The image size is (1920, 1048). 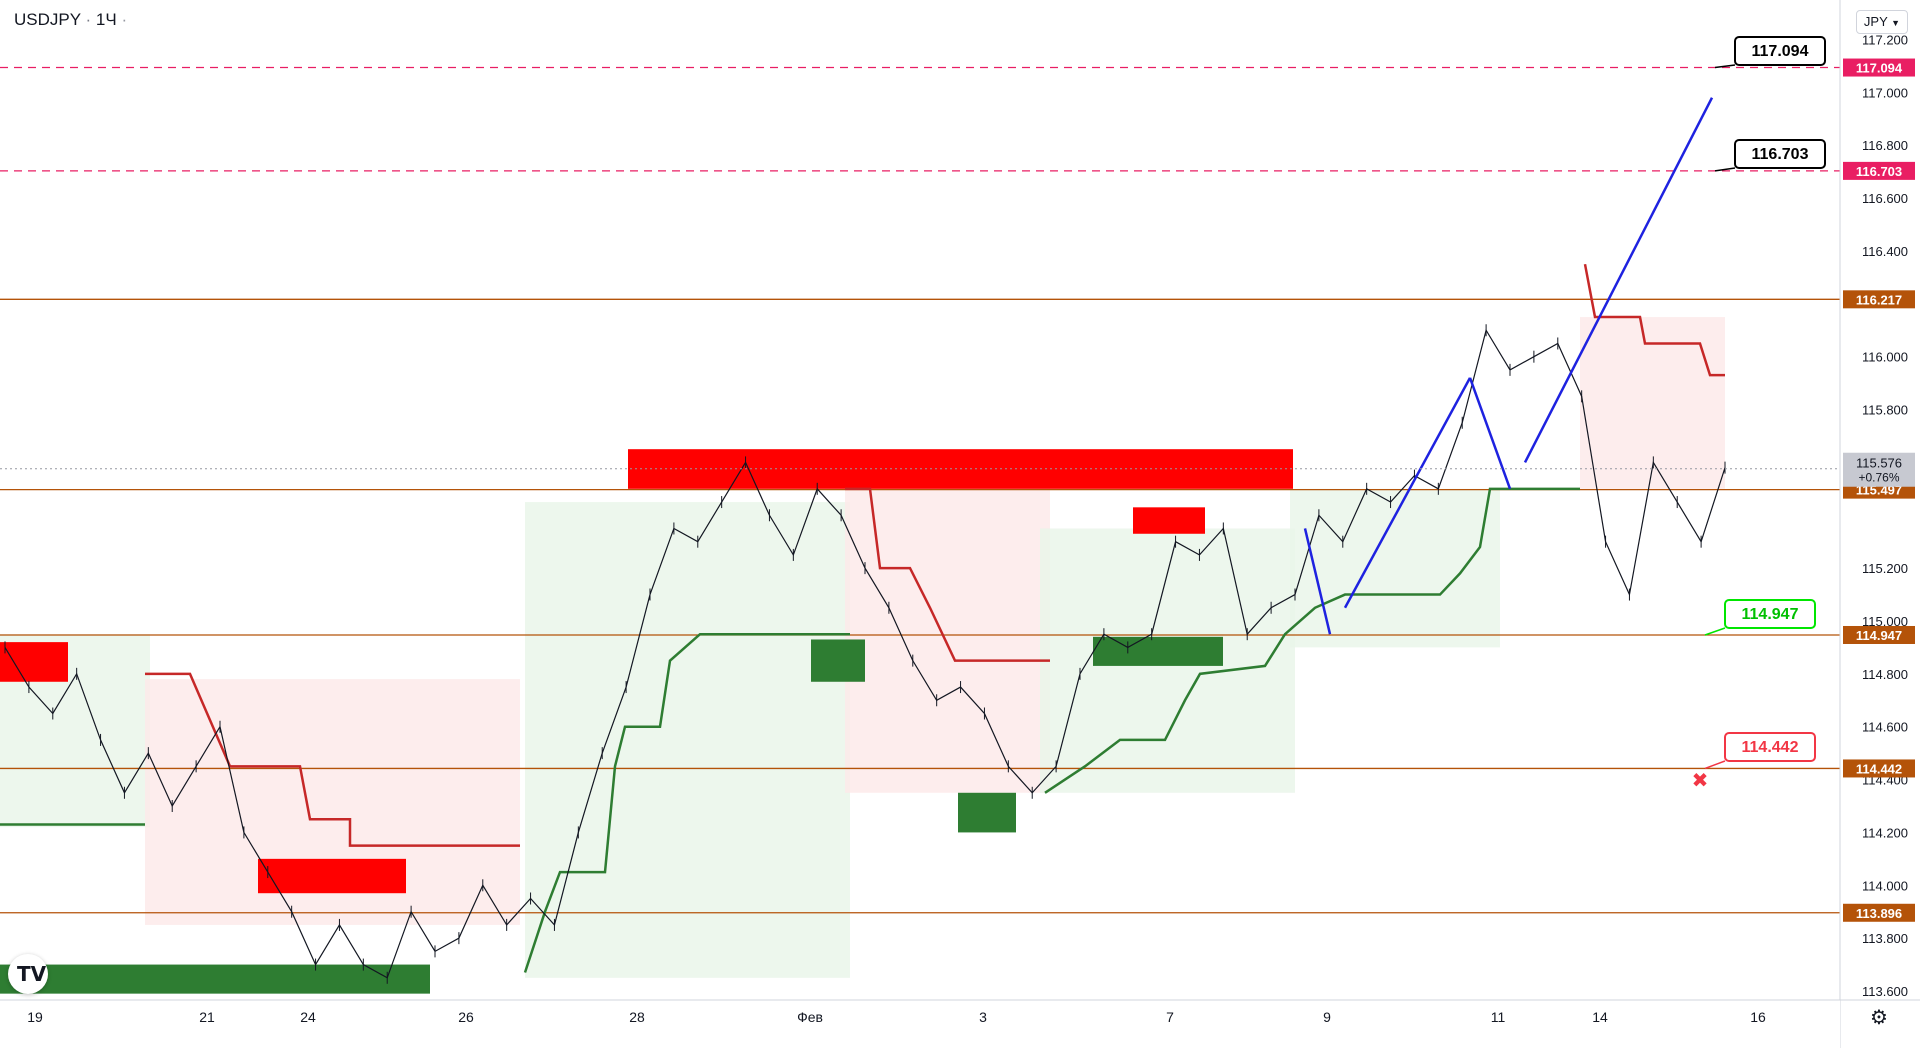 I want to click on currency-label: JPY, so click(x=1875, y=21).